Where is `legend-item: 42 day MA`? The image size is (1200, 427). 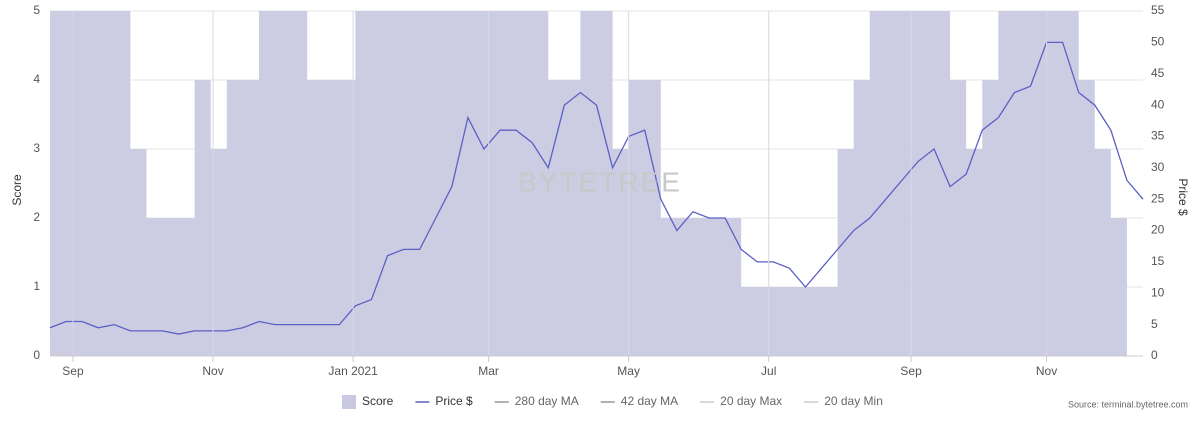
legend-item: 42 day MA is located at coordinates (639, 401).